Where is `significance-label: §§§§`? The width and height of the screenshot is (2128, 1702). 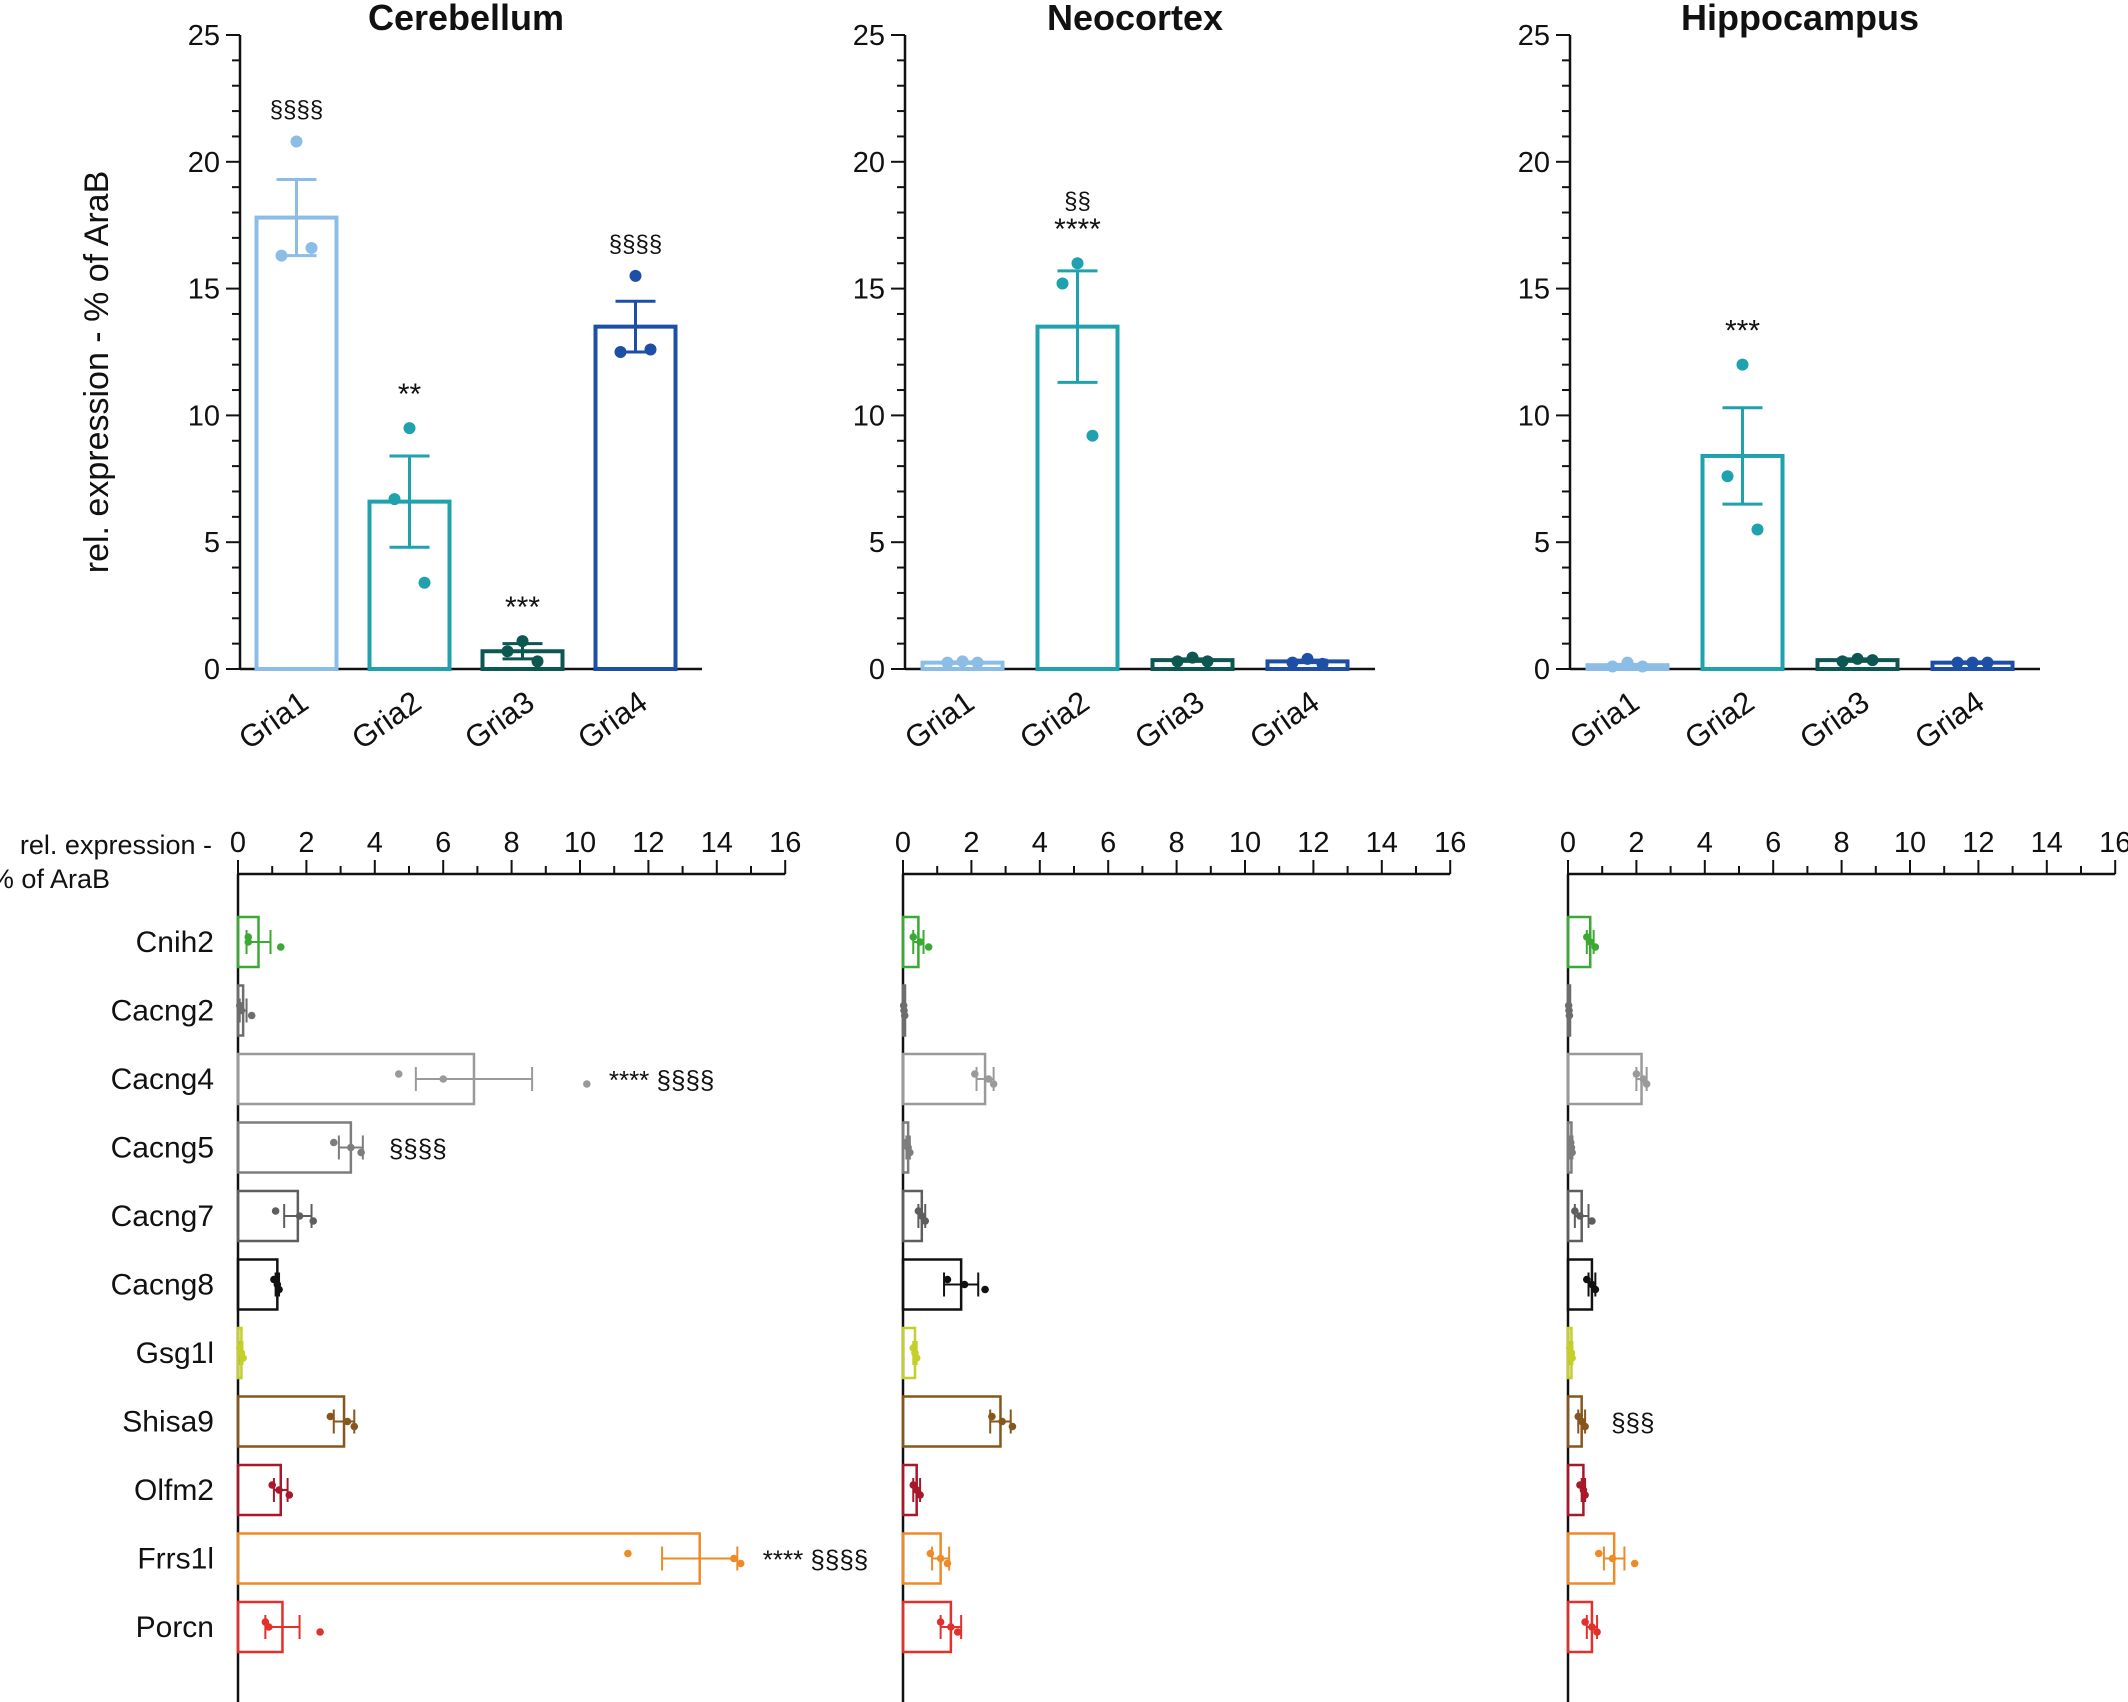
significance-label: §§§§ is located at coordinates (296, 110).